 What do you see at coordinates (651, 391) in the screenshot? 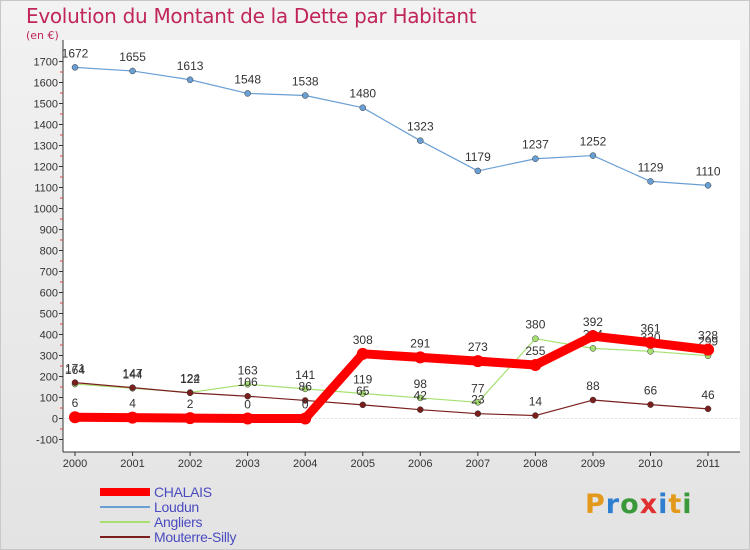
I see `data-label-mouterre-silly: 66` at bounding box center [651, 391].